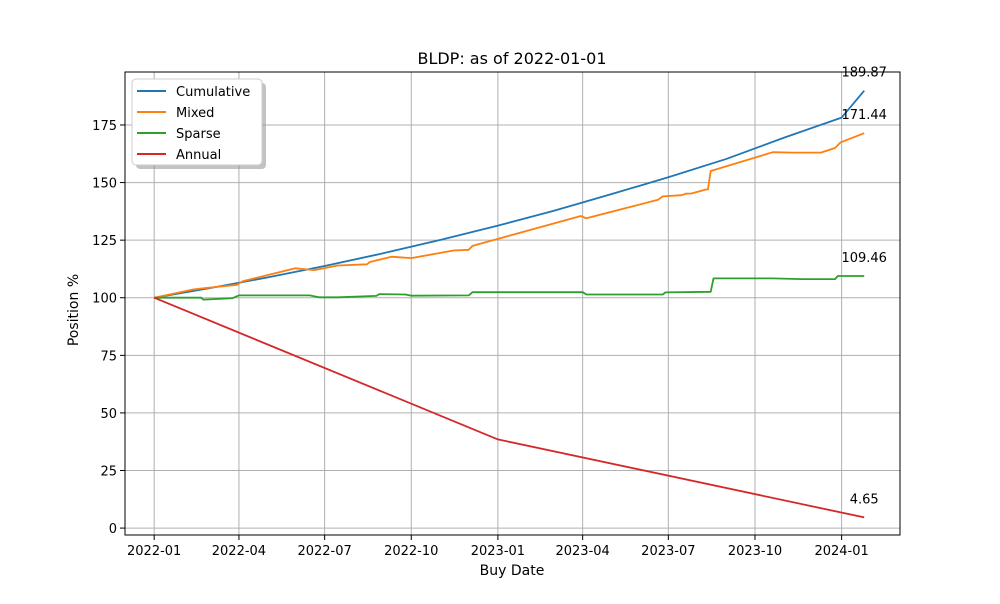 This screenshot has height=604, width=1000. I want to click on x-tick-label: 2023-07, so click(668, 551).